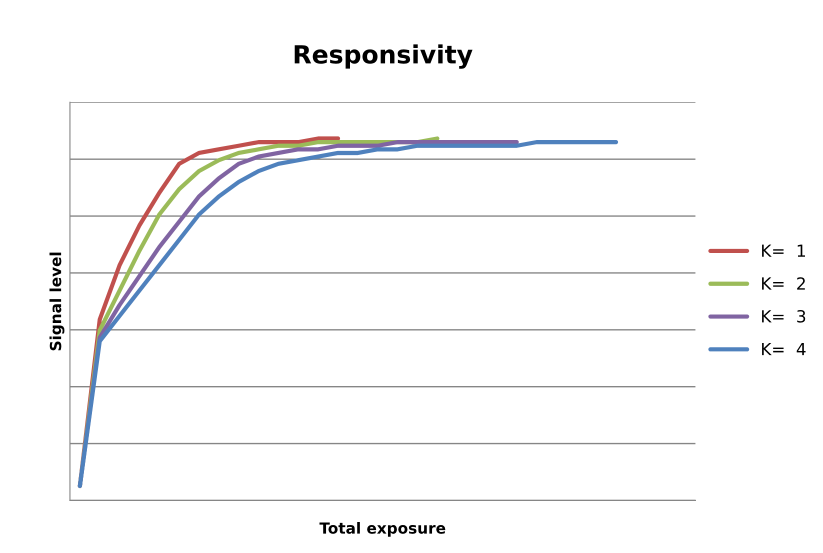 Image resolution: width=823 pixels, height=553 pixels. What do you see at coordinates (56, 301) in the screenshot?
I see `y-axis-title: Signal level` at bounding box center [56, 301].